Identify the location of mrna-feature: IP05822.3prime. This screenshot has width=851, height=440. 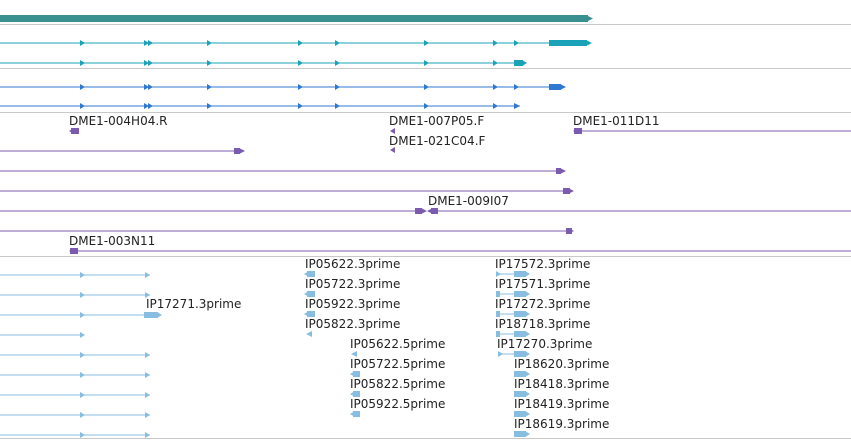
(352, 327).